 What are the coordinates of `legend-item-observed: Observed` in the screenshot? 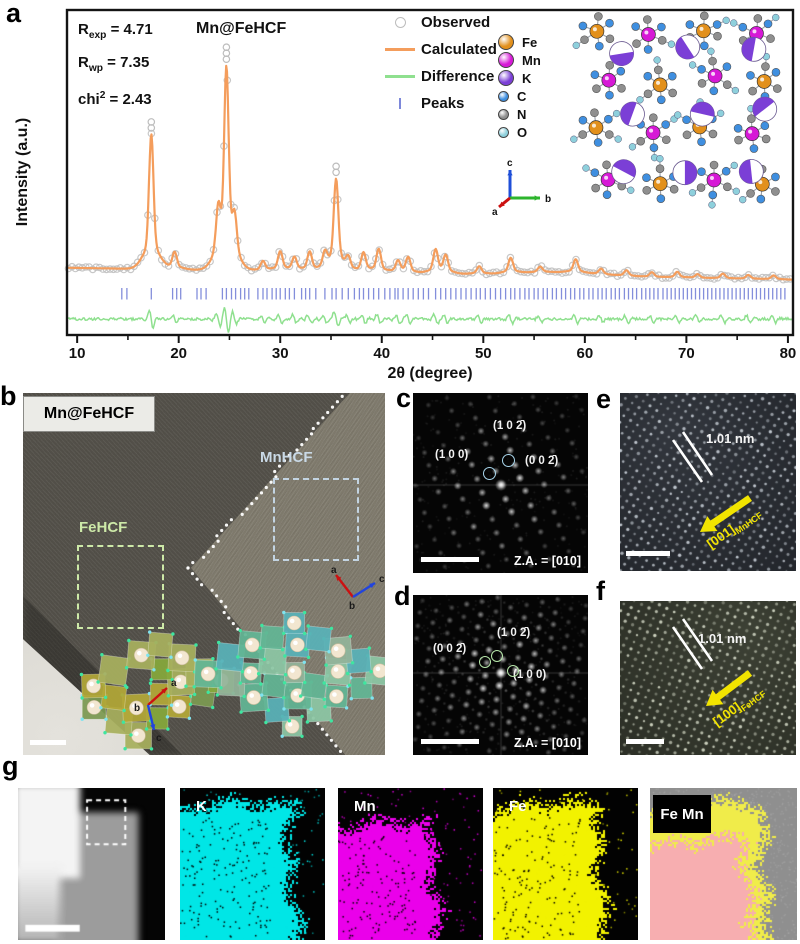 It's located at (440, 22).